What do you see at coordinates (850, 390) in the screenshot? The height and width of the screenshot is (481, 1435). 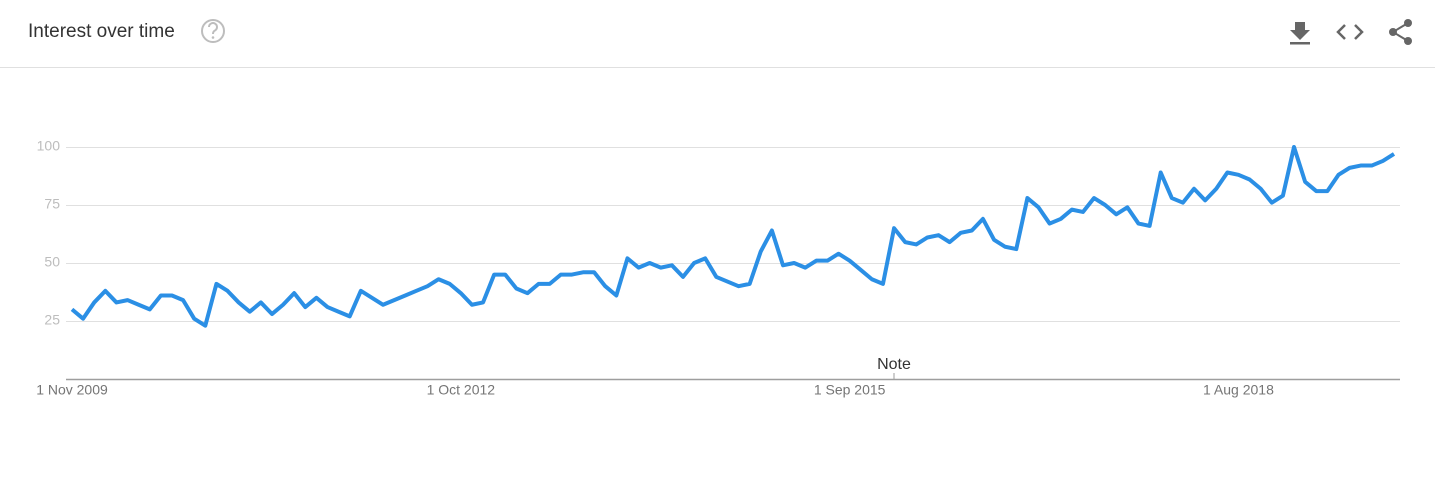 I see `x-tick-label: 1 Sep 2015` at bounding box center [850, 390].